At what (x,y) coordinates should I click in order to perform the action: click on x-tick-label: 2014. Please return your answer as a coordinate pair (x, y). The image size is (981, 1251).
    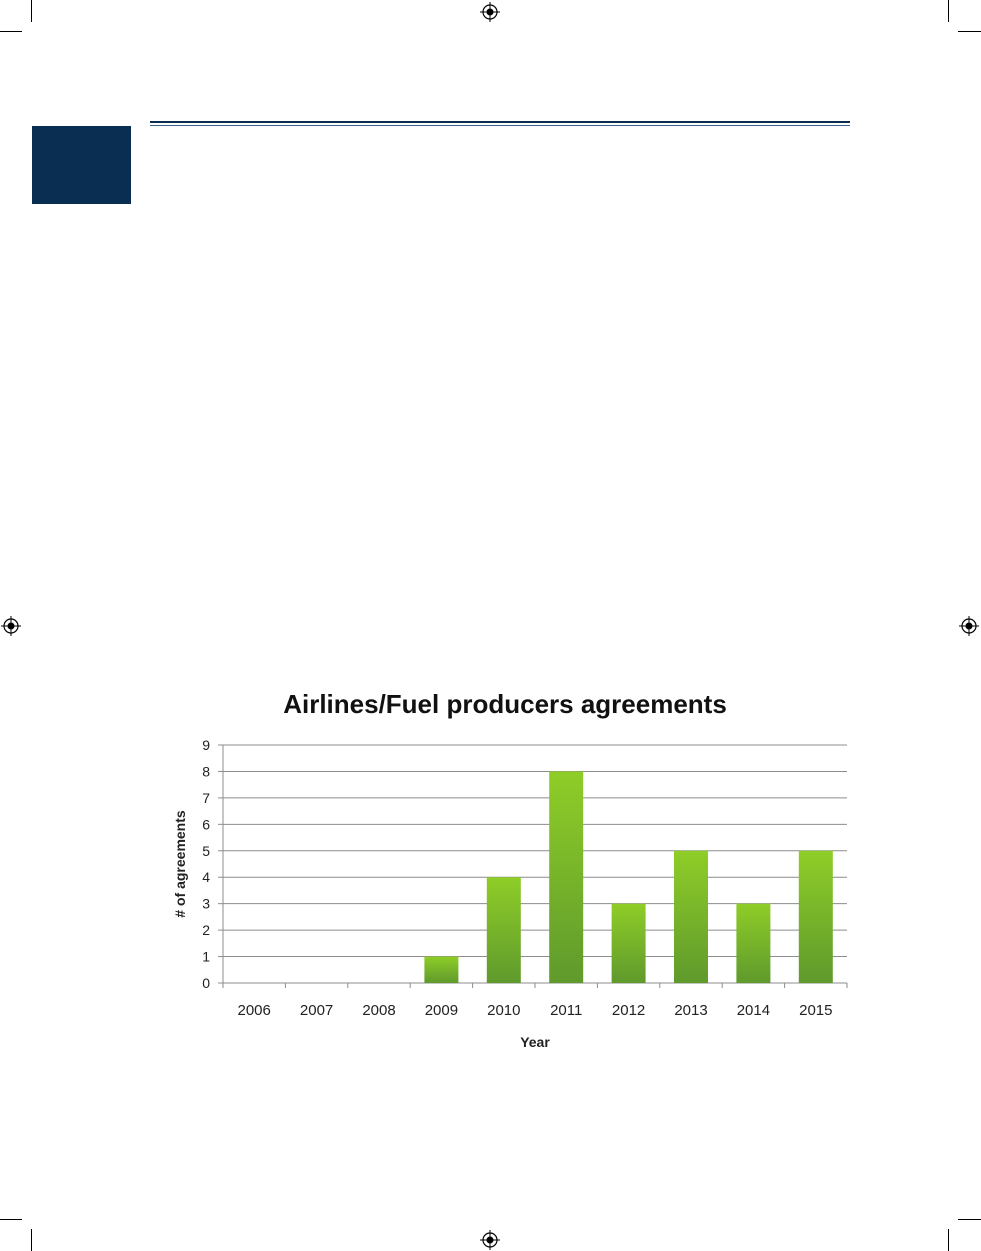
    Looking at the image, I should click on (753, 1010).